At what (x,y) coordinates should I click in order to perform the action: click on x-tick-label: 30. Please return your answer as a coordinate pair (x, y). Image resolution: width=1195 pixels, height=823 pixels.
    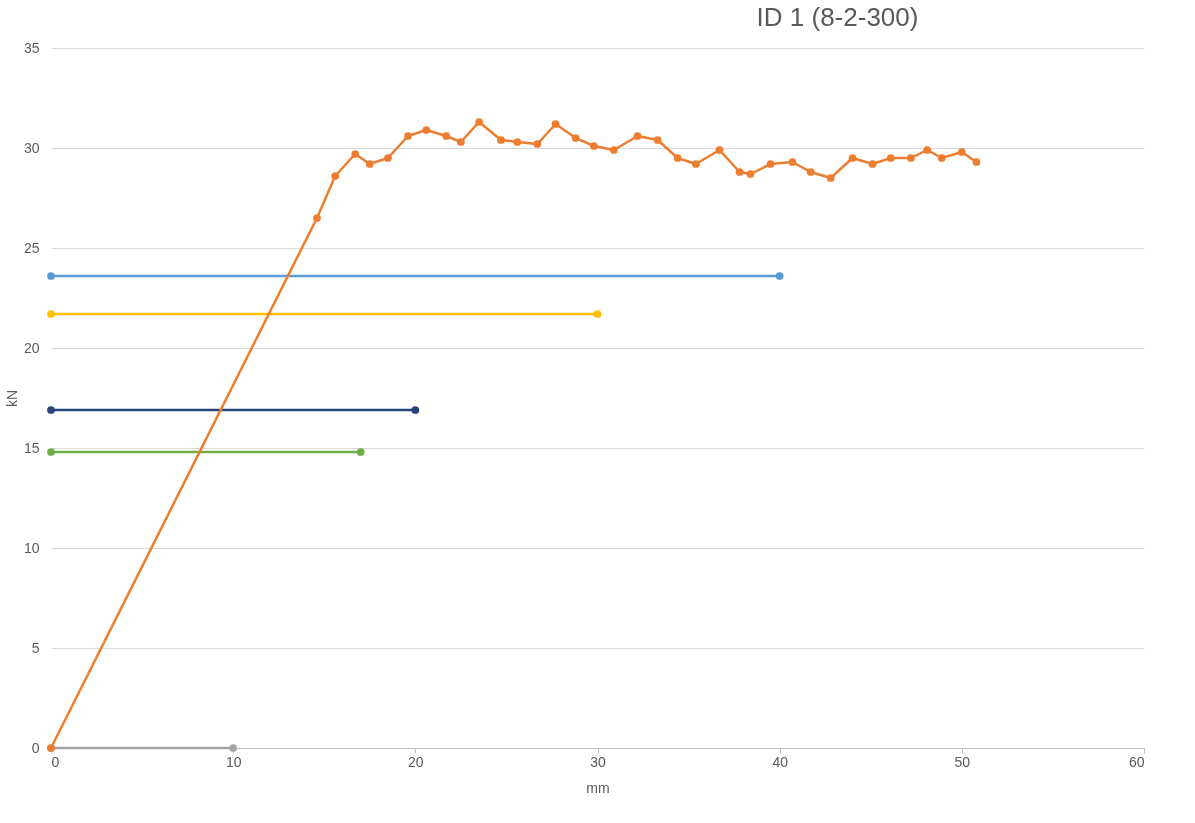
    Looking at the image, I should click on (598, 761).